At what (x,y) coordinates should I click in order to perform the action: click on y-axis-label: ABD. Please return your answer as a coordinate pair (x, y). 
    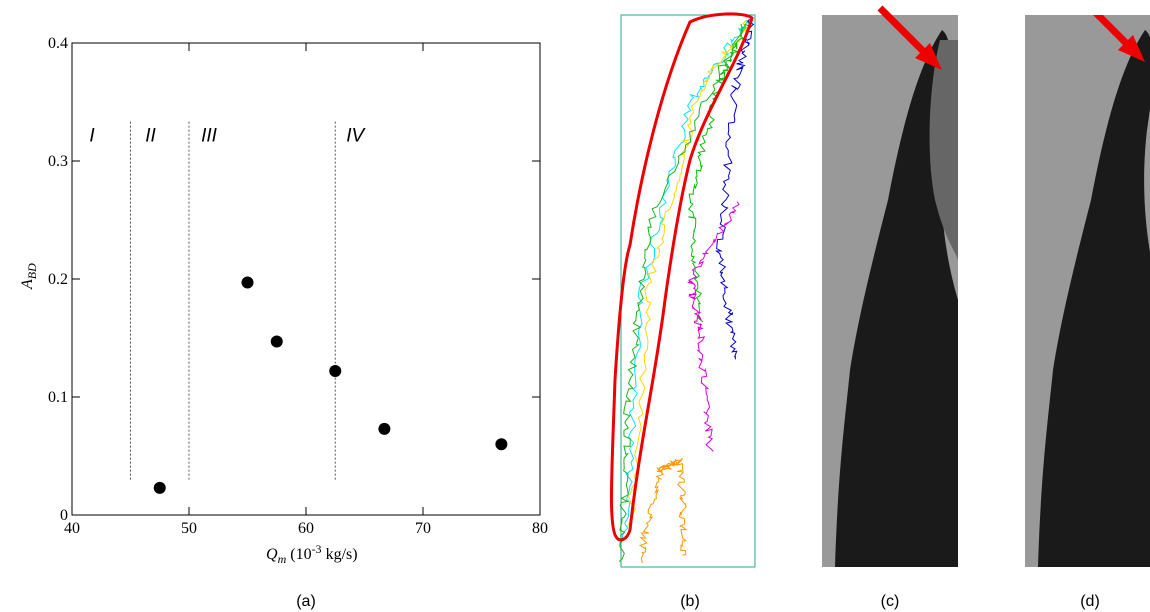
    Looking at the image, I should click on (29, 276).